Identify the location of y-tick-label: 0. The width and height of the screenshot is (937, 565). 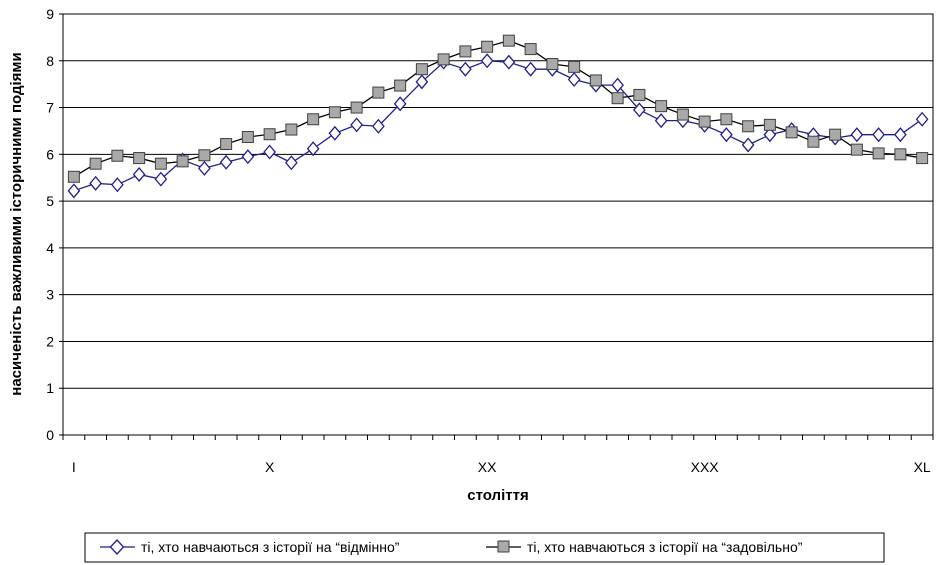
(50, 435).